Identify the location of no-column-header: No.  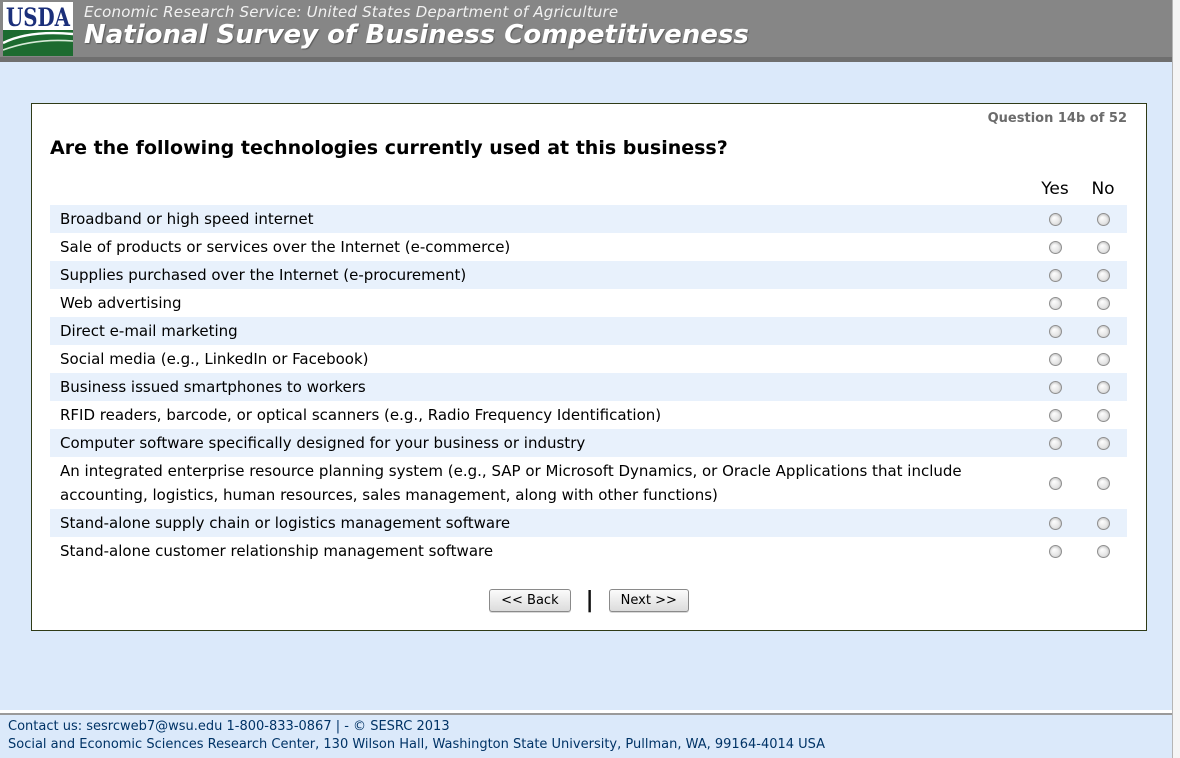
(1103, 189).